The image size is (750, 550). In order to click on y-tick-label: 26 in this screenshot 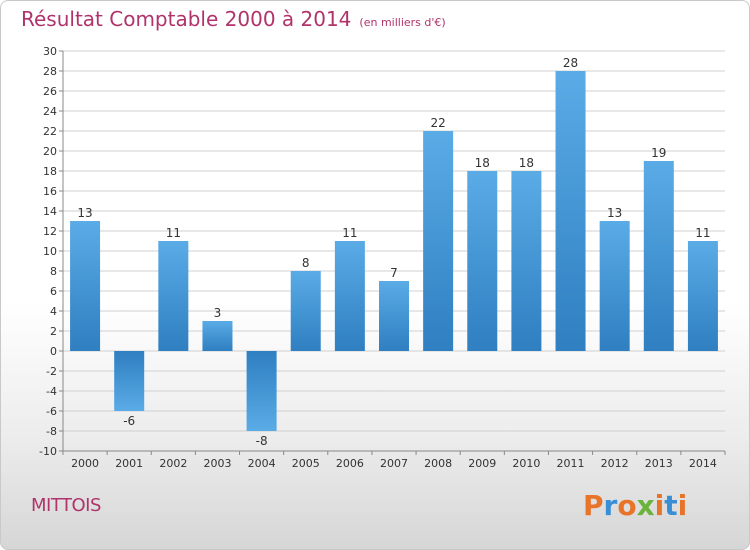, I will do `click(50, 91)`.